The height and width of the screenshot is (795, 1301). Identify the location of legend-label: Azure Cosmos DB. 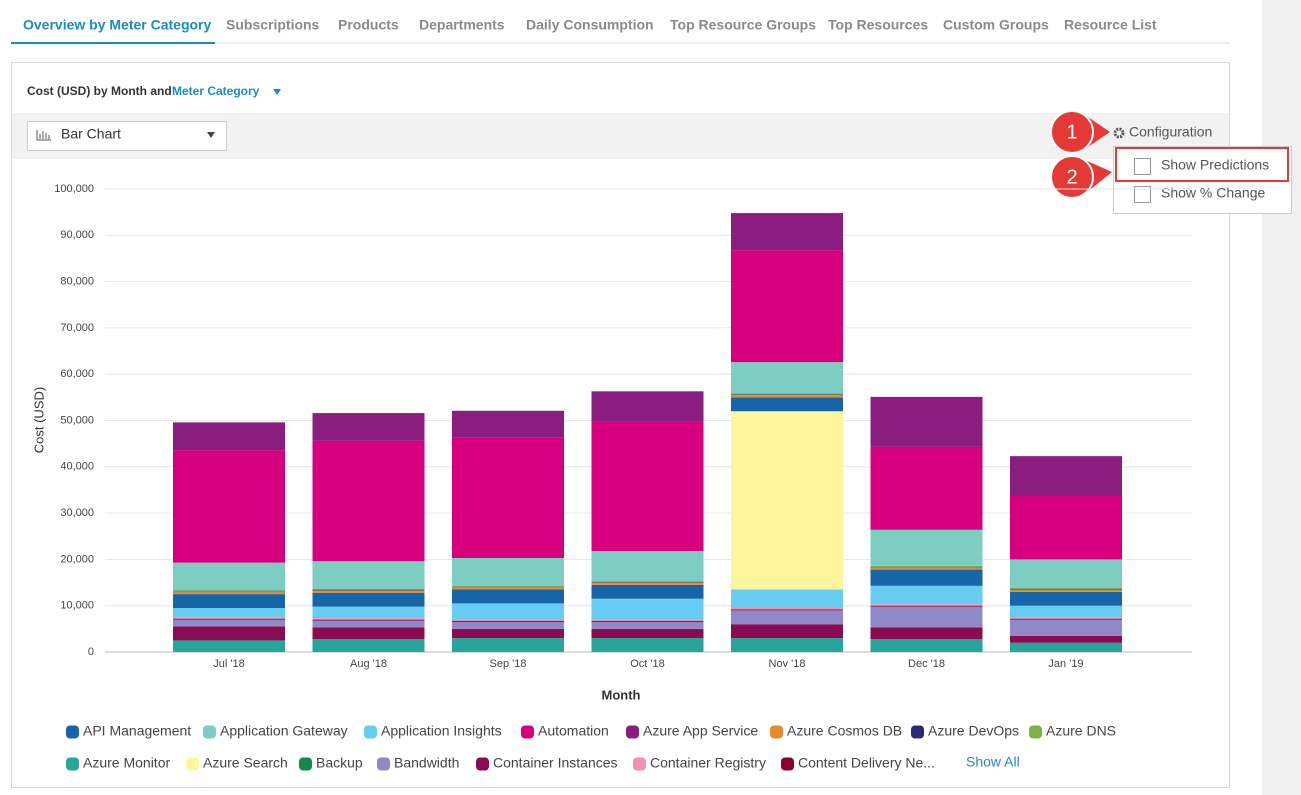
(844, 731).